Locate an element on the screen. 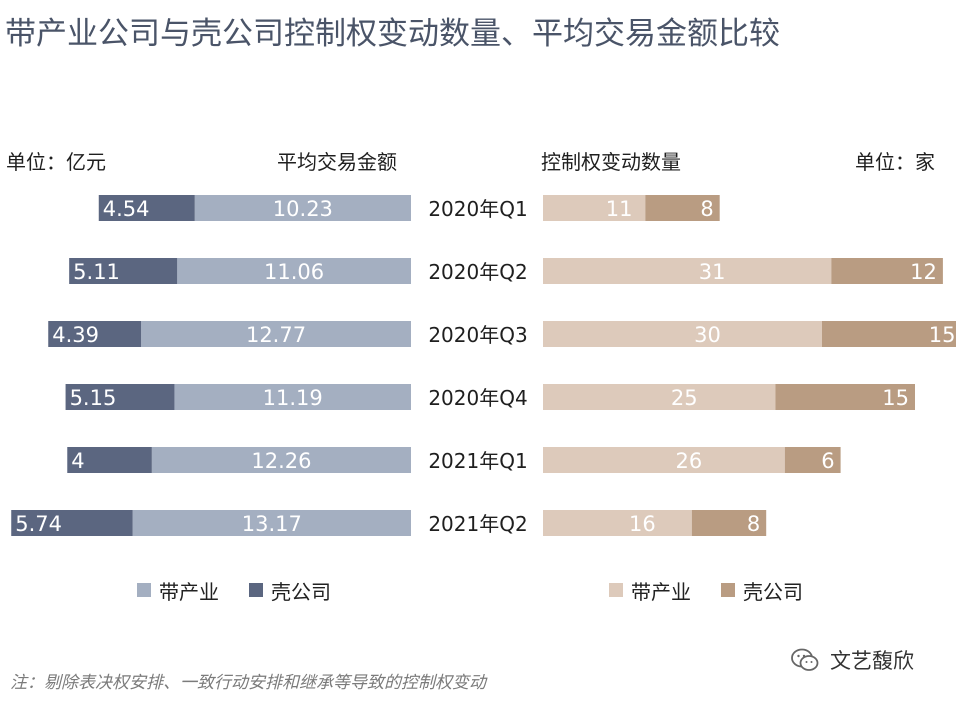 This screenshot has height=701, width=956. category-label: 2020年Q2 is located at coordinates (477, 272).